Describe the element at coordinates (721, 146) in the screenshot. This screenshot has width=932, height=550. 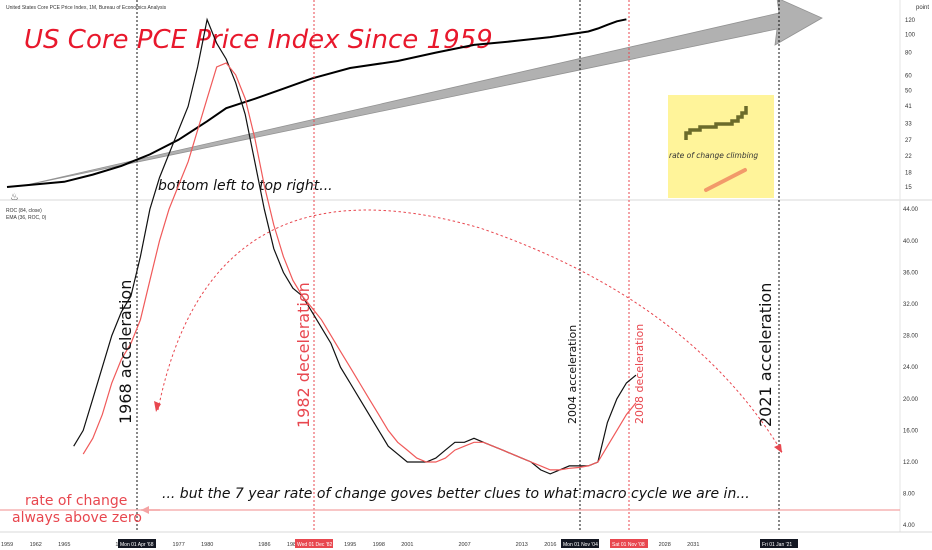
I see `rate-climbing-inset: rate of change climbing` at that location.